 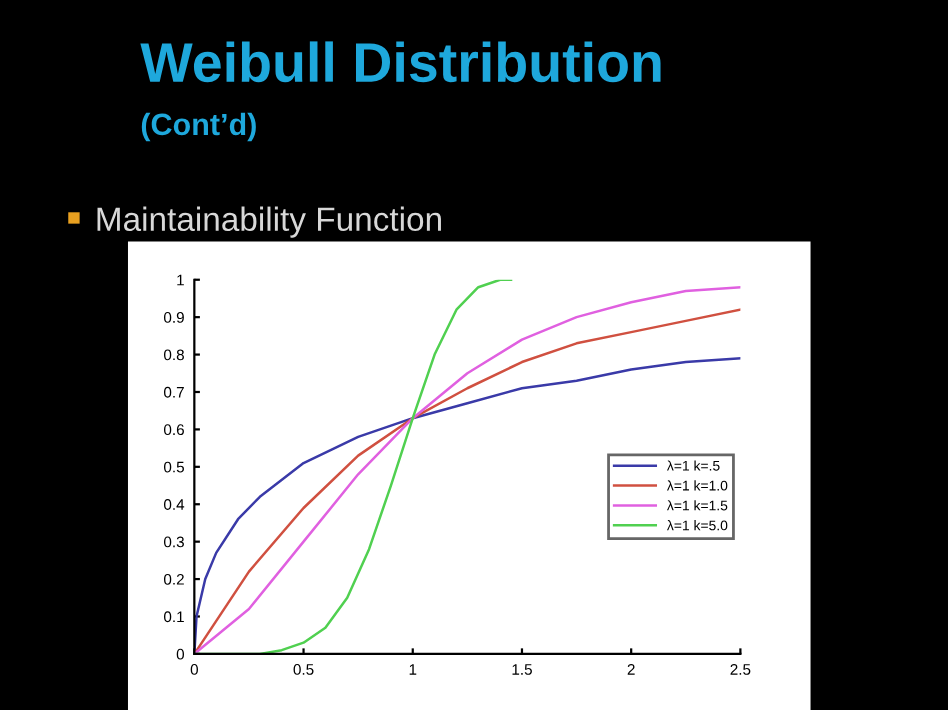 What do you see at coordinates (198, 127) in the screenshot?
I see `chart-subtitle: (Cont’d)` at bounding box center [198, 127].